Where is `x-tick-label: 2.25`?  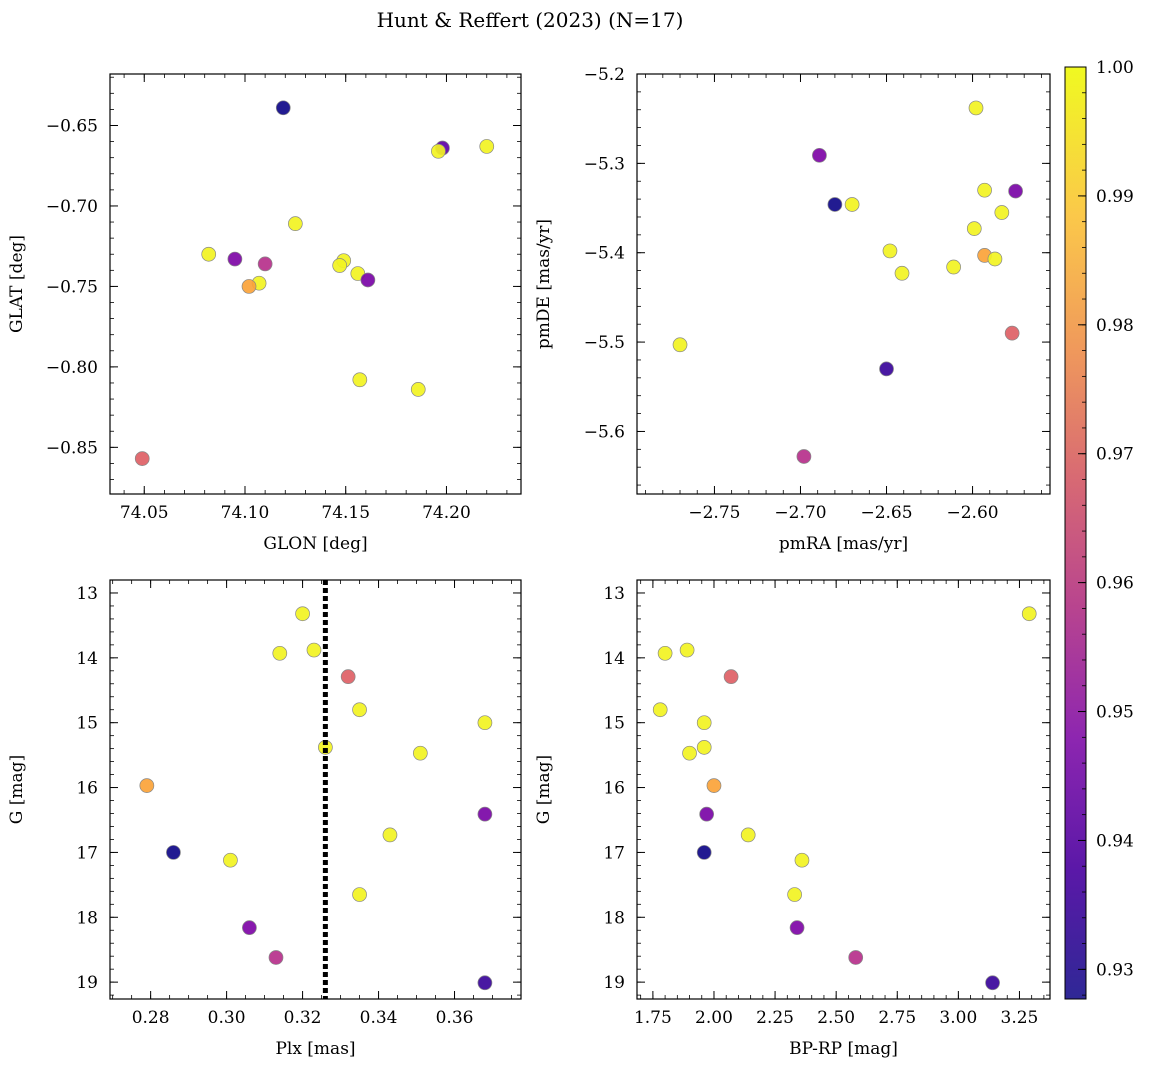
x-tick-label: 2.25 is located at coordinates (775, 1018).